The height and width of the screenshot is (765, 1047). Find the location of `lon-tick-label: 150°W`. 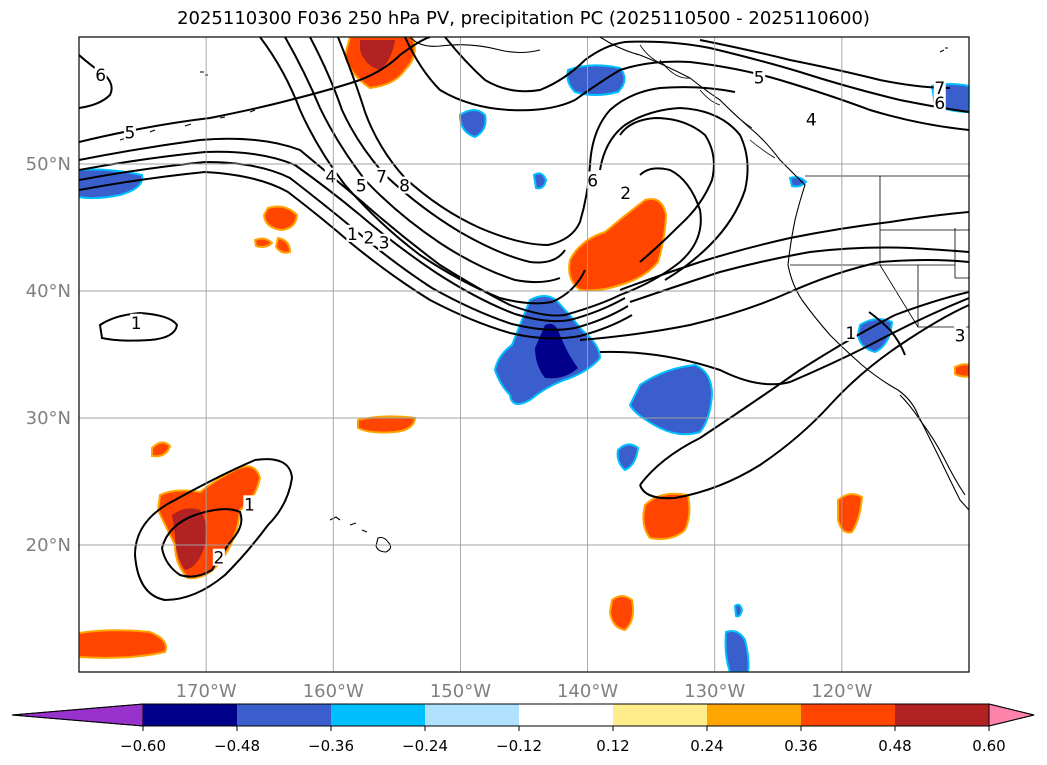

lon-tick-label: 150°W is located at coordinates (460, 691).